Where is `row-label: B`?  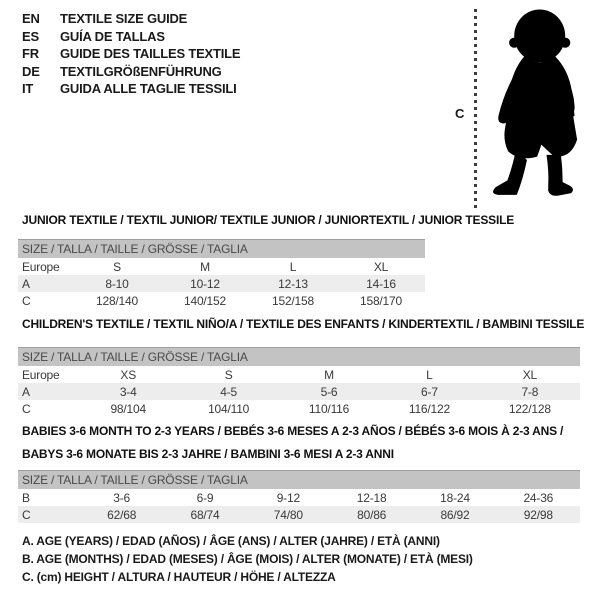
row-label: B is located at coordinates (26, 497).